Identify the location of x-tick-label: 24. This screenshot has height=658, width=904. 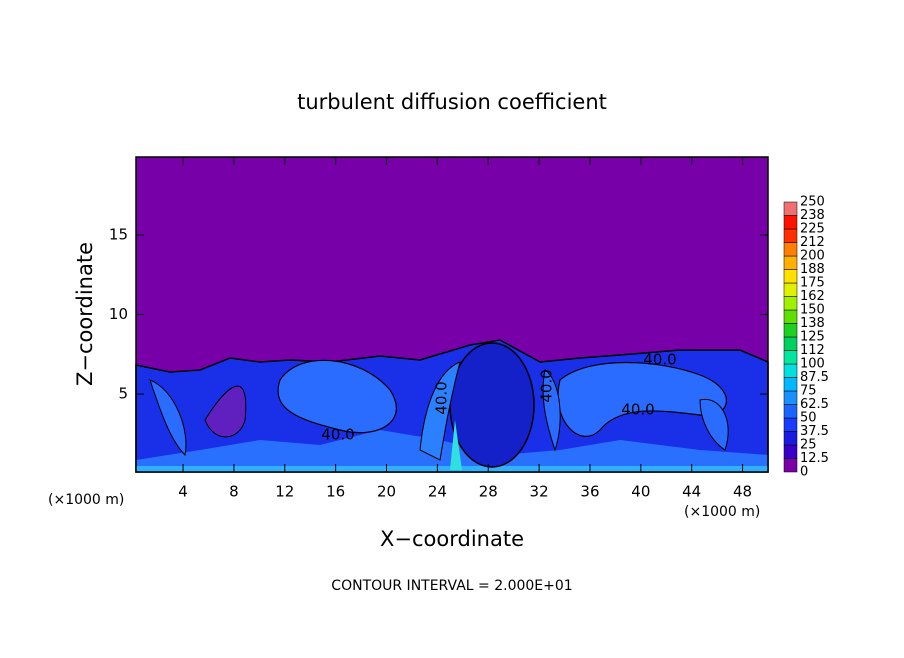
(437, 492).